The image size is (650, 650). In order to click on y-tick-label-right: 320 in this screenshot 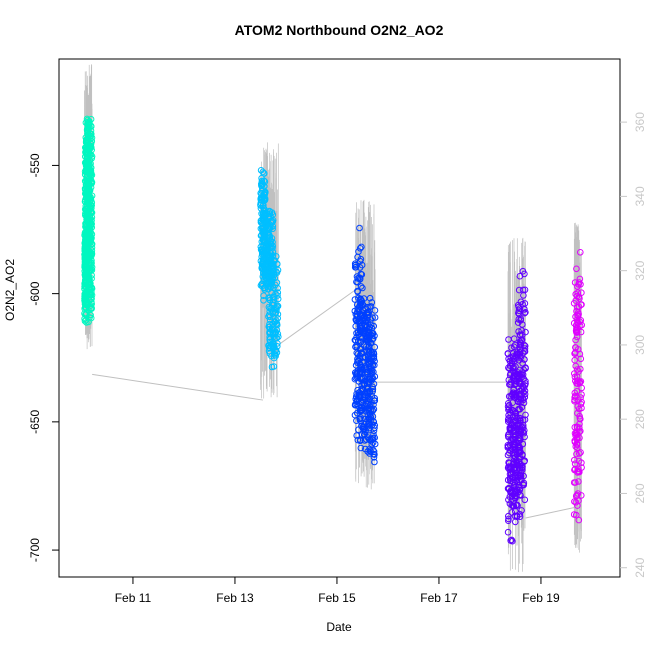, I will do `click(640, 270)`.